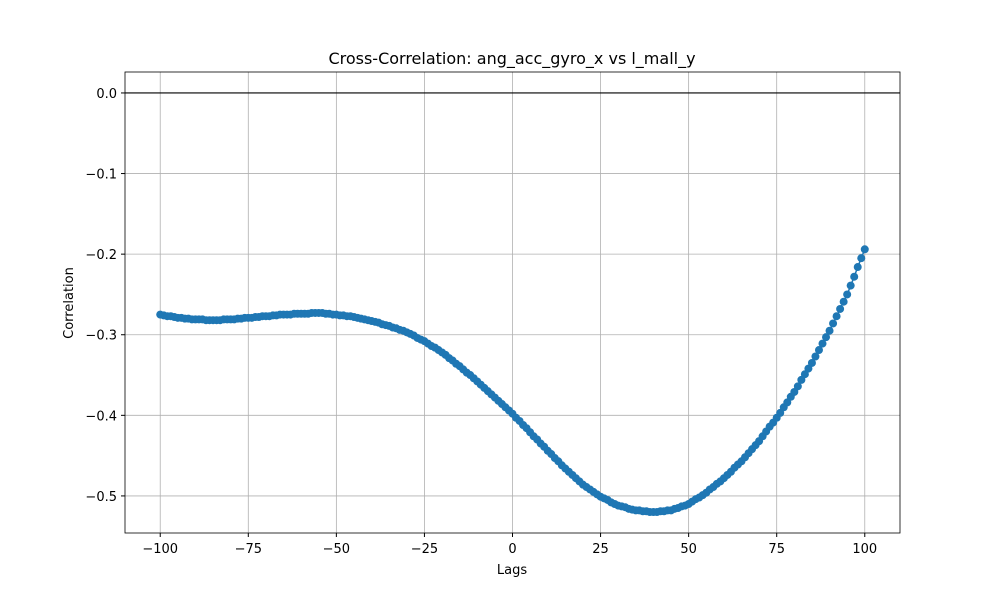 The width and height of the screenshot is (1000, 600). Describe the element at coordinates (248, 549) in the screenshot. I see `x-tick-label: −75` at that location.